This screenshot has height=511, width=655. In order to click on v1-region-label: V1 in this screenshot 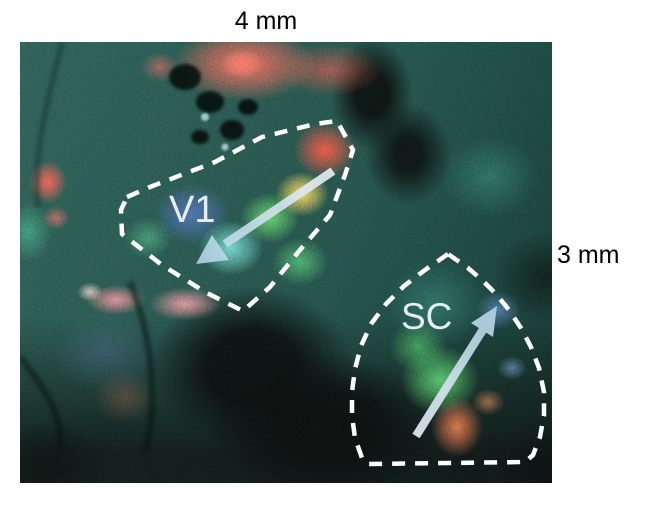, I will do `click(192, 210)`.